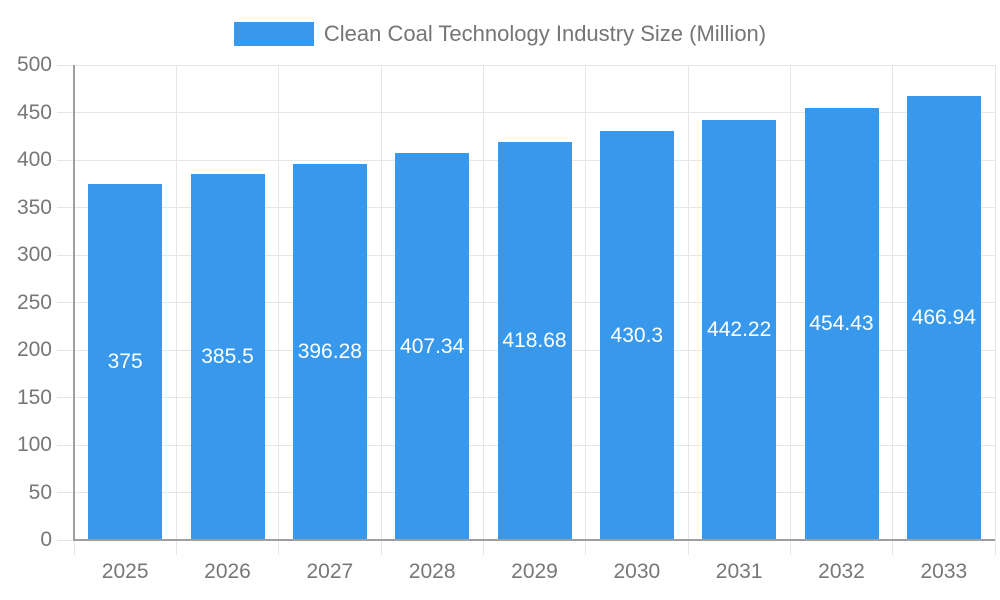  Describe the element at coordinates (34, 349) in the screenshot. I see `y-axis-tick-label: 200` at that location.